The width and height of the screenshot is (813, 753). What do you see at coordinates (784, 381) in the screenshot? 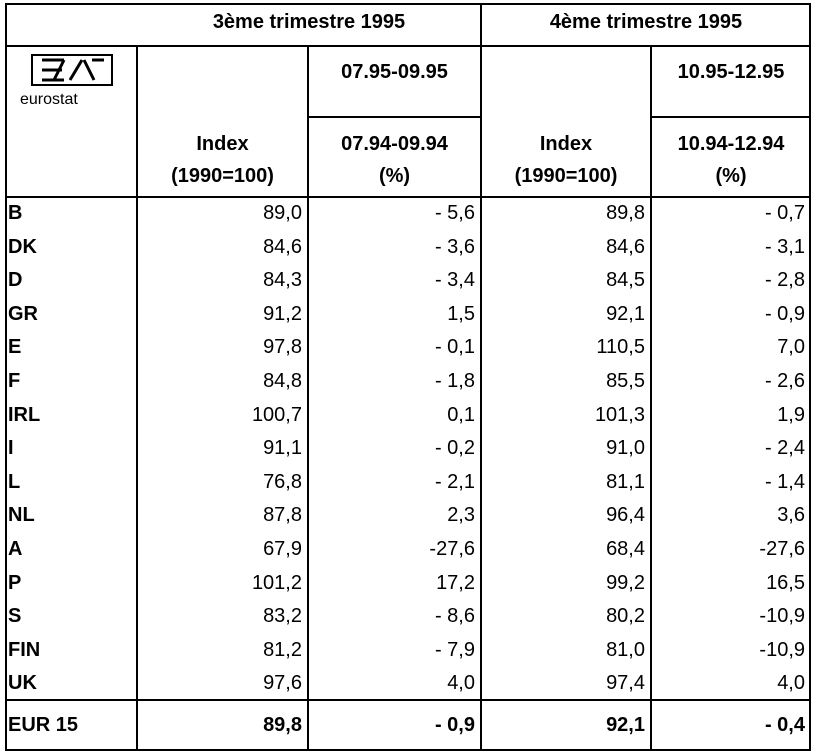
I see `cell: - 2,6` at bounding box center [784, 381].